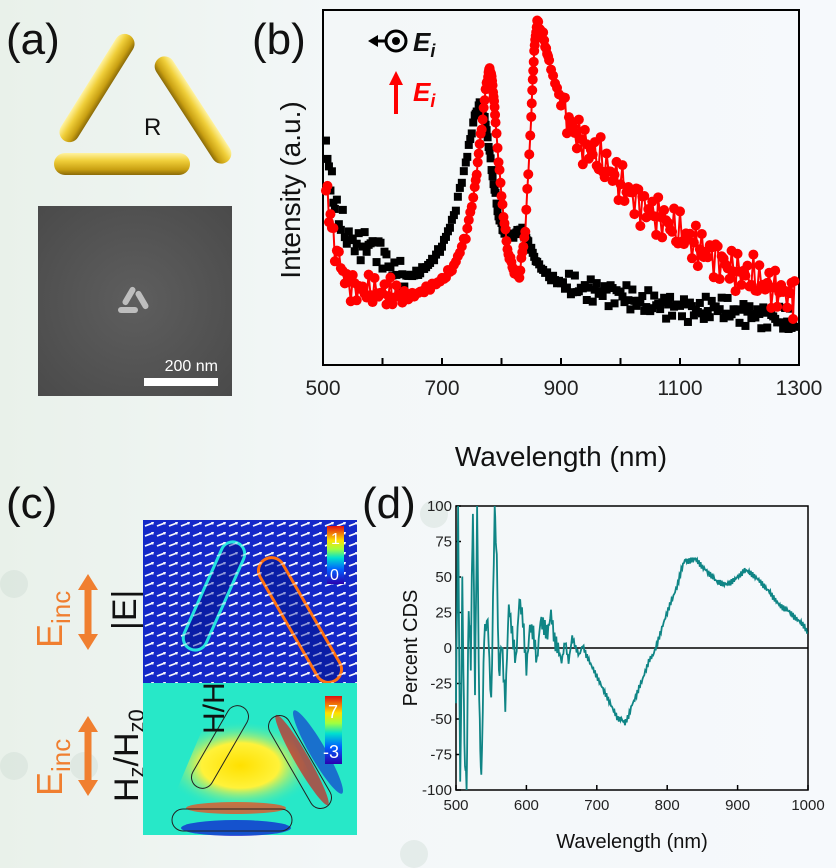  What do you see at coordinates (193, 678) in the screenshot?
I see `panel-c-field-maps: Einc |E| 1 0 Einc Hz/Hz0` at bounding box center [193, 678].